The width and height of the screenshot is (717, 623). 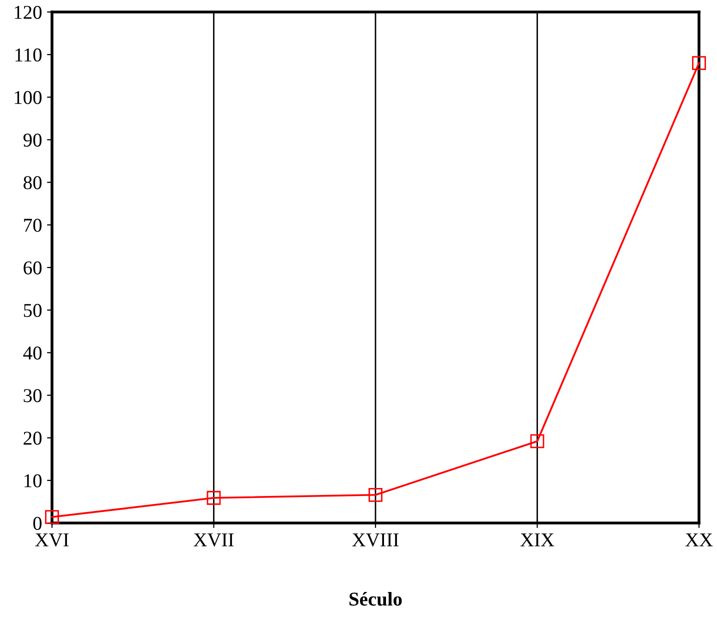 What do you see at coordinates (699, 539) in the screenshot?
I see `x-tick-label: XX` at bounding box center [699, 539].